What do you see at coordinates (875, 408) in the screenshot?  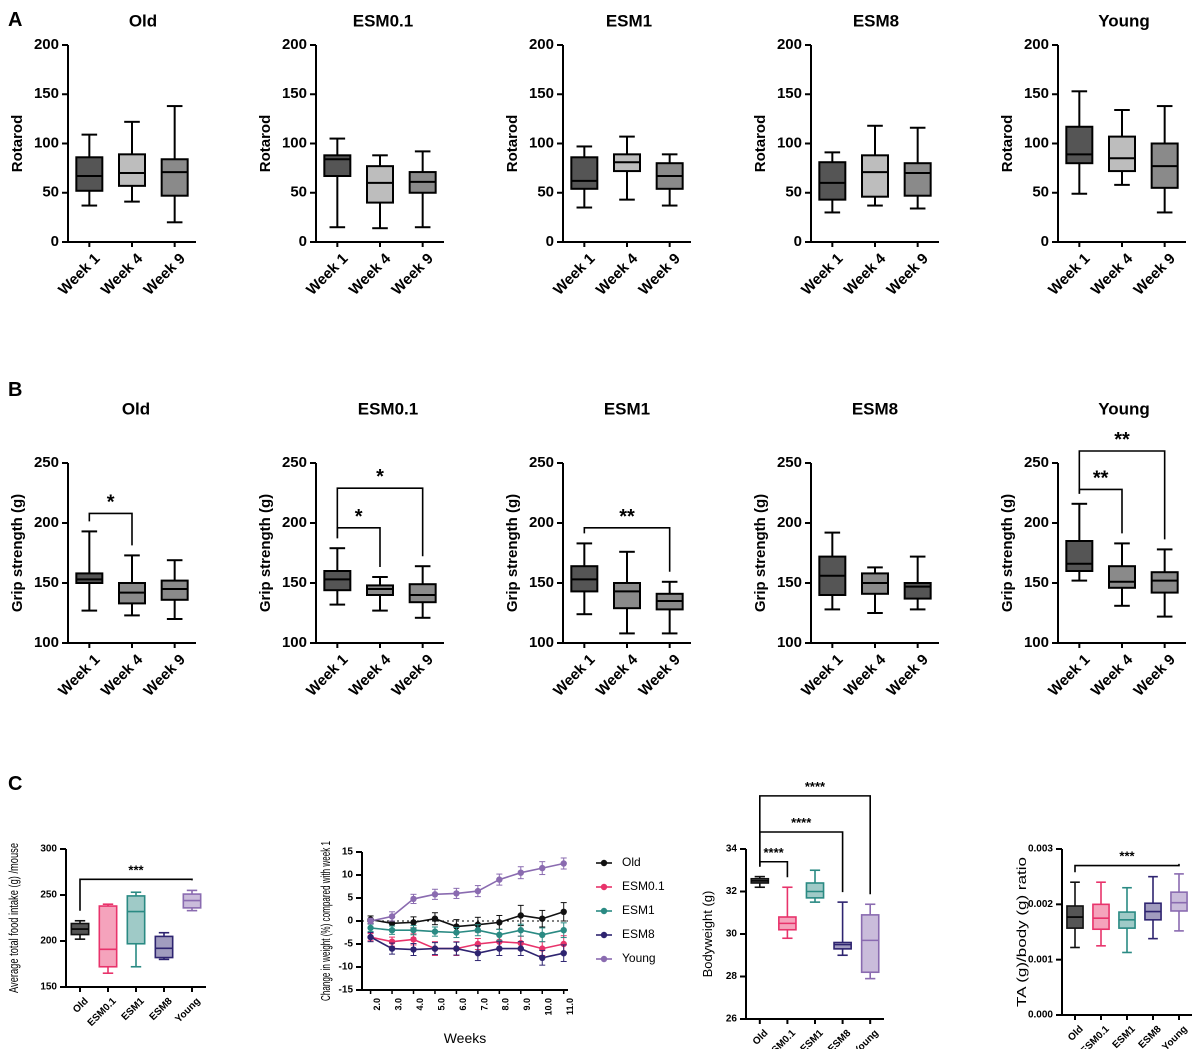 I see `chart-title: ESM8` at bounding box center [875, 408].